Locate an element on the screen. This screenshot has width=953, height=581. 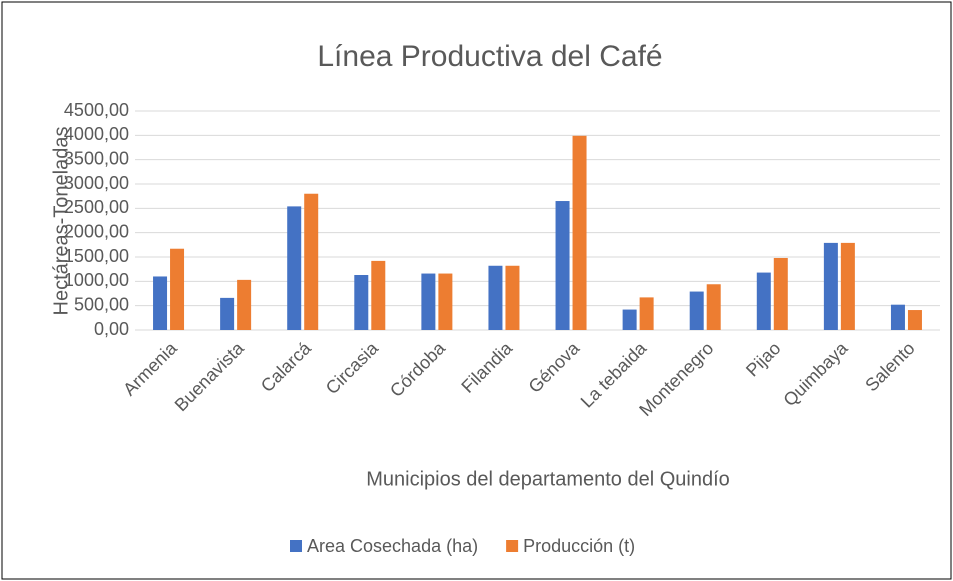
y-tick-label: 1500,00 is located at coordinates (96, 256).